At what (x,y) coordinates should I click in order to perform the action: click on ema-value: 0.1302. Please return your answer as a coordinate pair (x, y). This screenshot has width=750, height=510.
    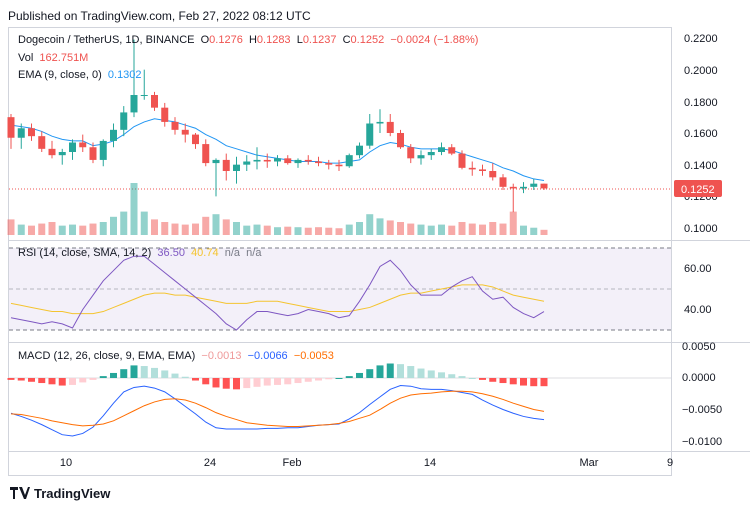
    Looking at the image, I should click on (124, 75).